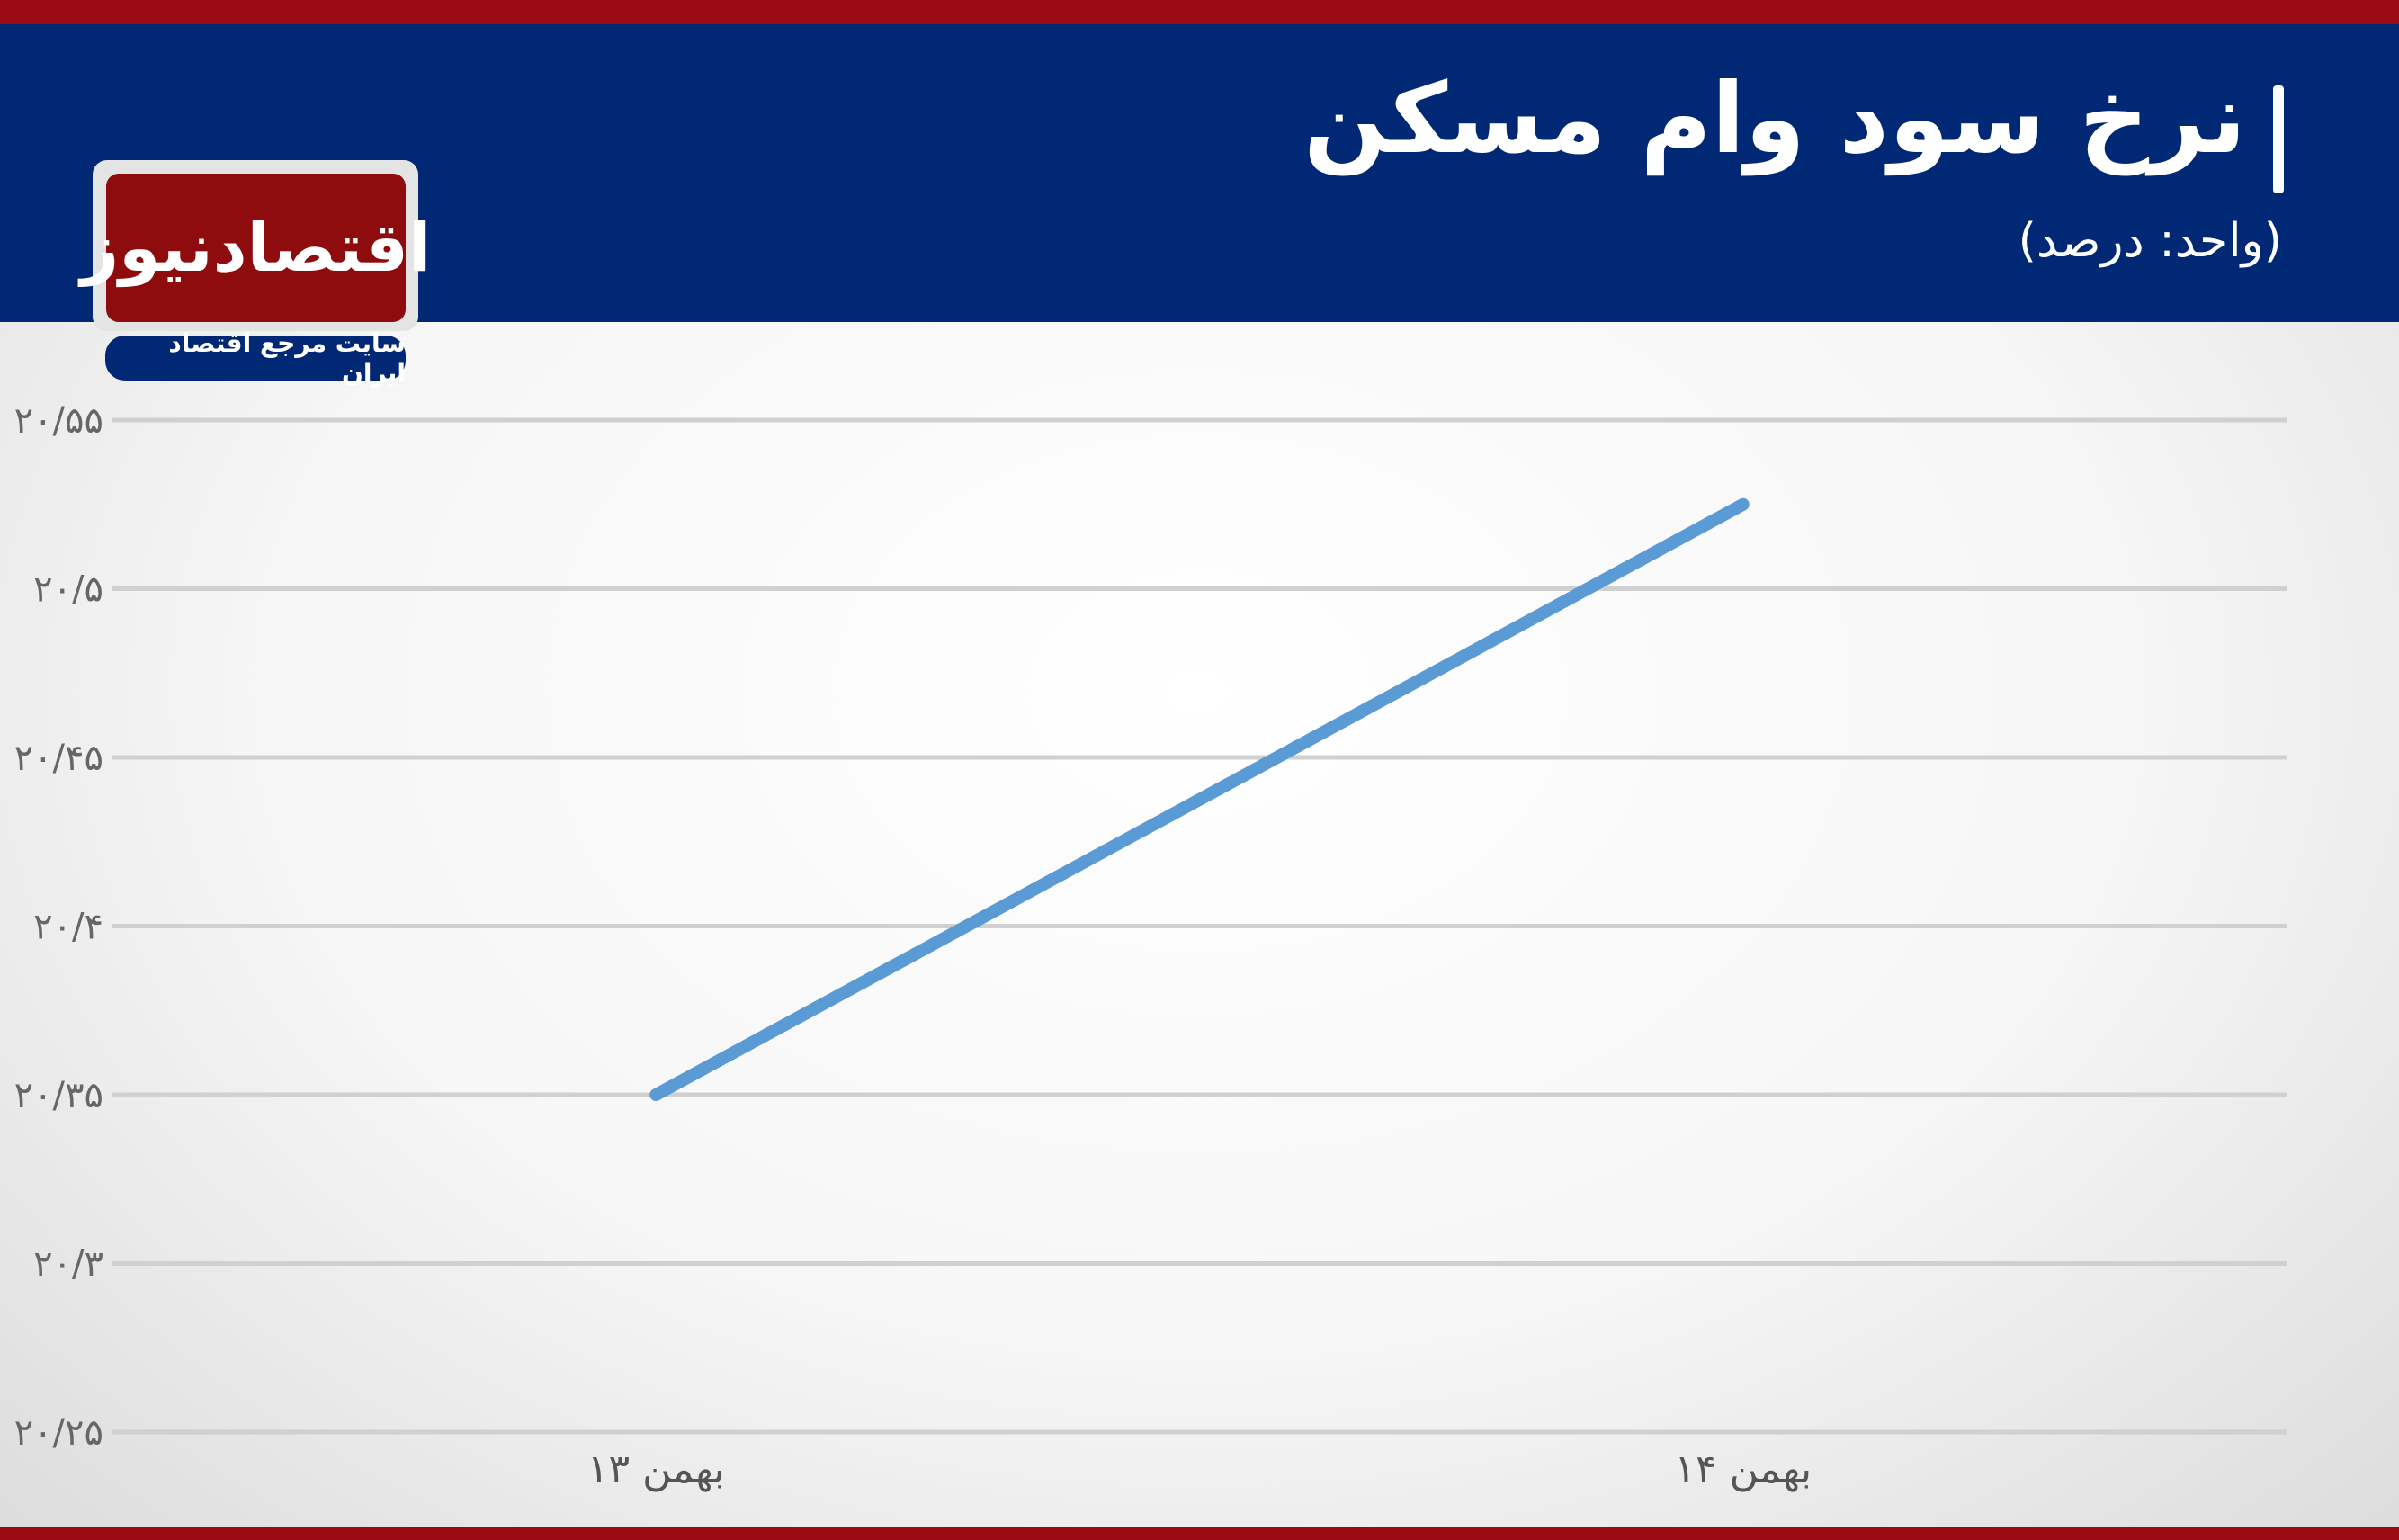 The width and height of the screenshot is (2399, 1540). Describe the element at coordinates (1774, 119) in the screenshot. I see `chart-title: نرخ سود وام مسکن` at that location.